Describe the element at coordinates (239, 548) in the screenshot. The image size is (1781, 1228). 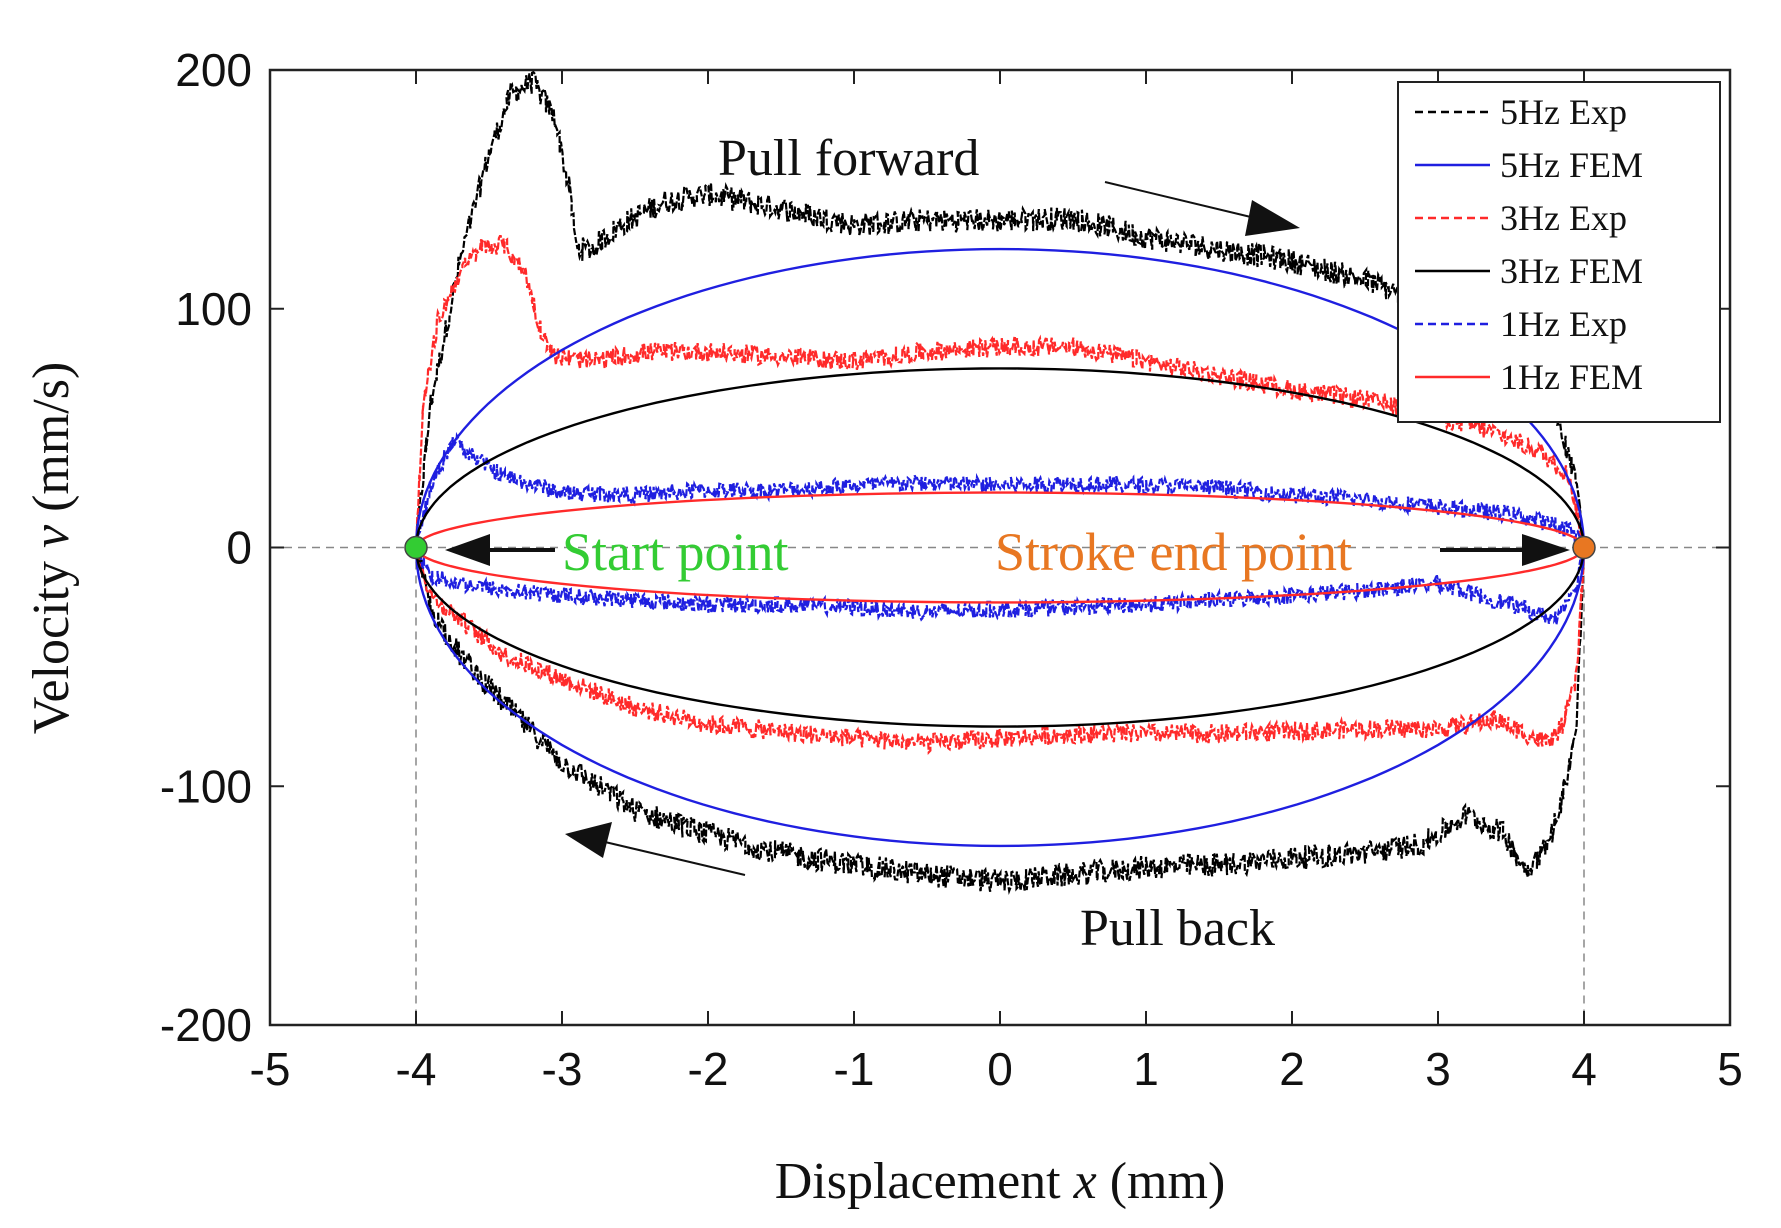
I see `y-tick-label: 0` at that location.